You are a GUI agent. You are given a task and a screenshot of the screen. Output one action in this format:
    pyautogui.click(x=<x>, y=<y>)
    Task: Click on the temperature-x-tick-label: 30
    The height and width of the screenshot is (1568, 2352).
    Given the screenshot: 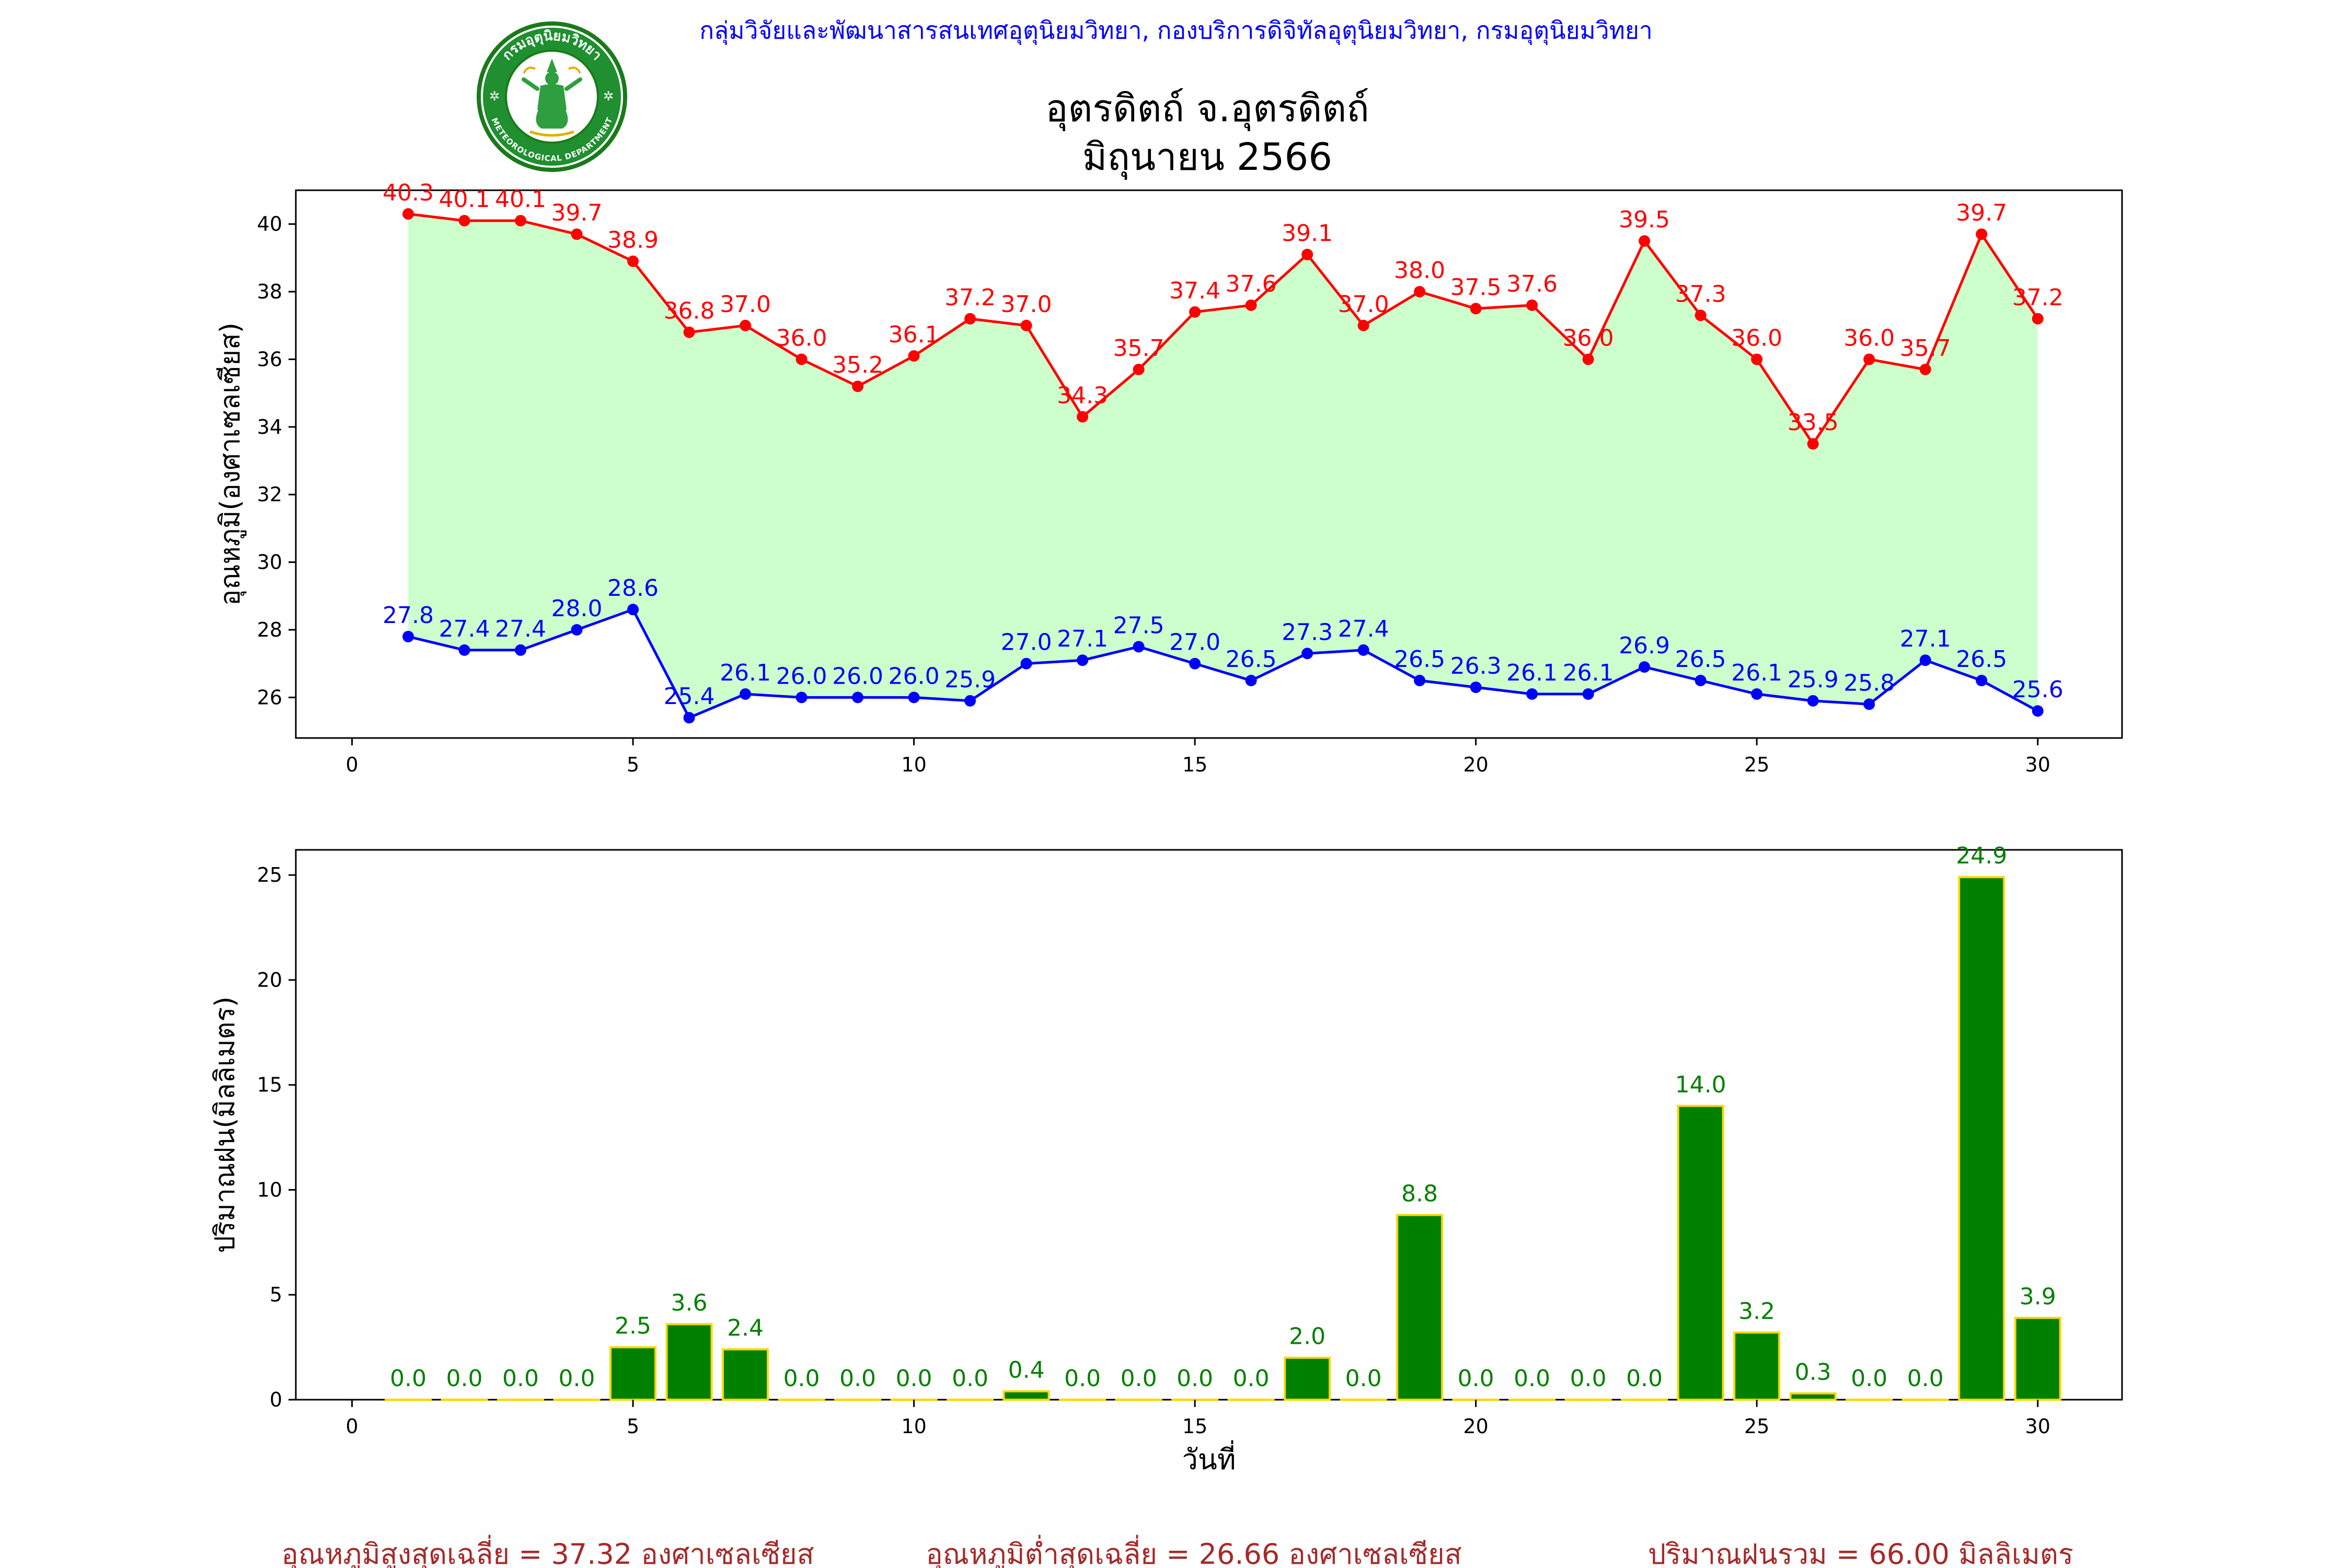 What is the action you would take?
    pyautogui.click(x=2037, y=764)
    